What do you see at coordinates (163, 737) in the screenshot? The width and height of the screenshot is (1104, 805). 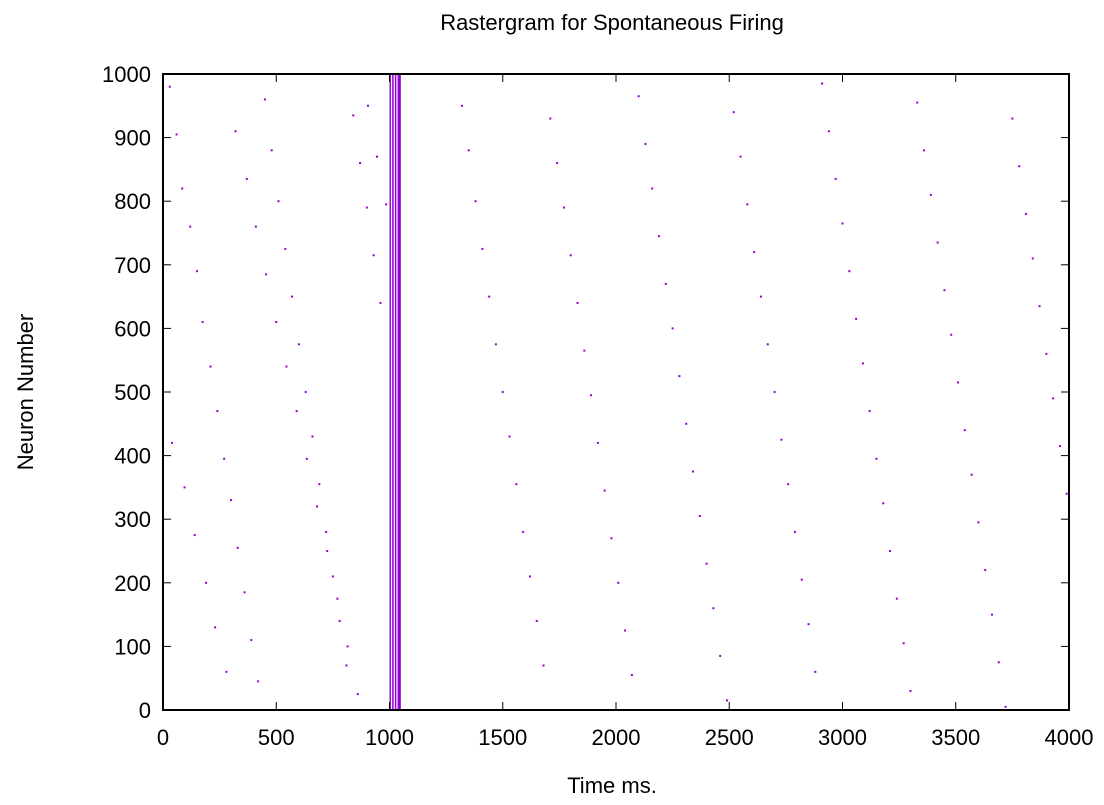 I see `x-tick-label: 0` at bounding box center [163, 737].